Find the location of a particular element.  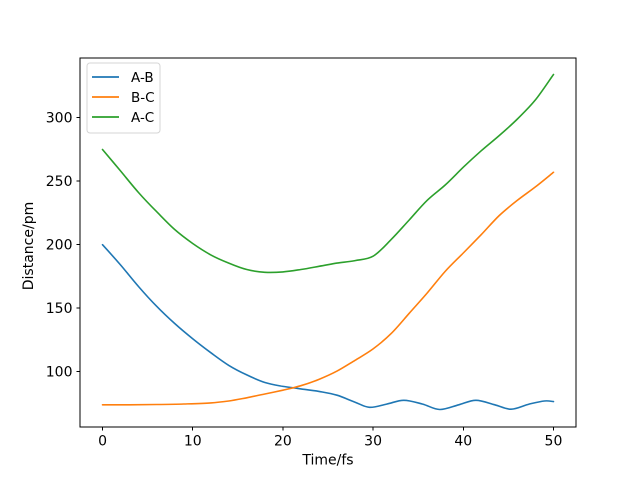

legend-box is located at coordinates (123, 98).